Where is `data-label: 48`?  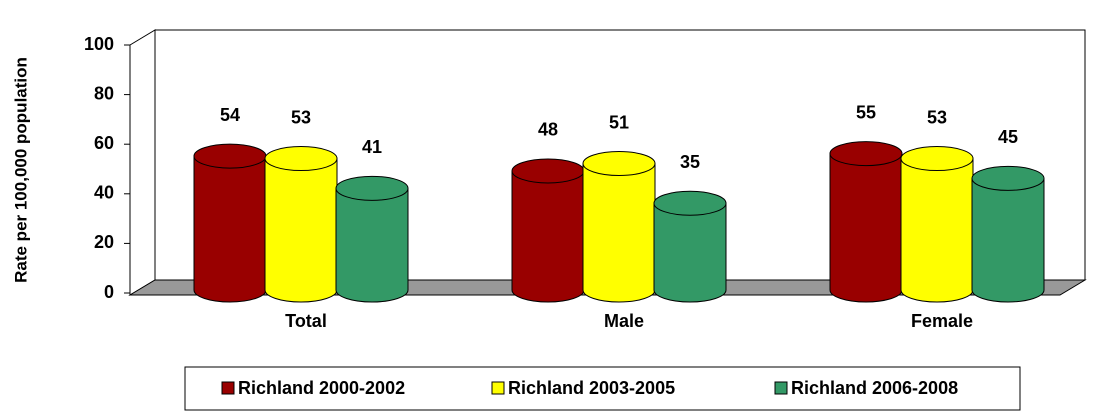 data-label: 48 is located at coordinates (548, 130).